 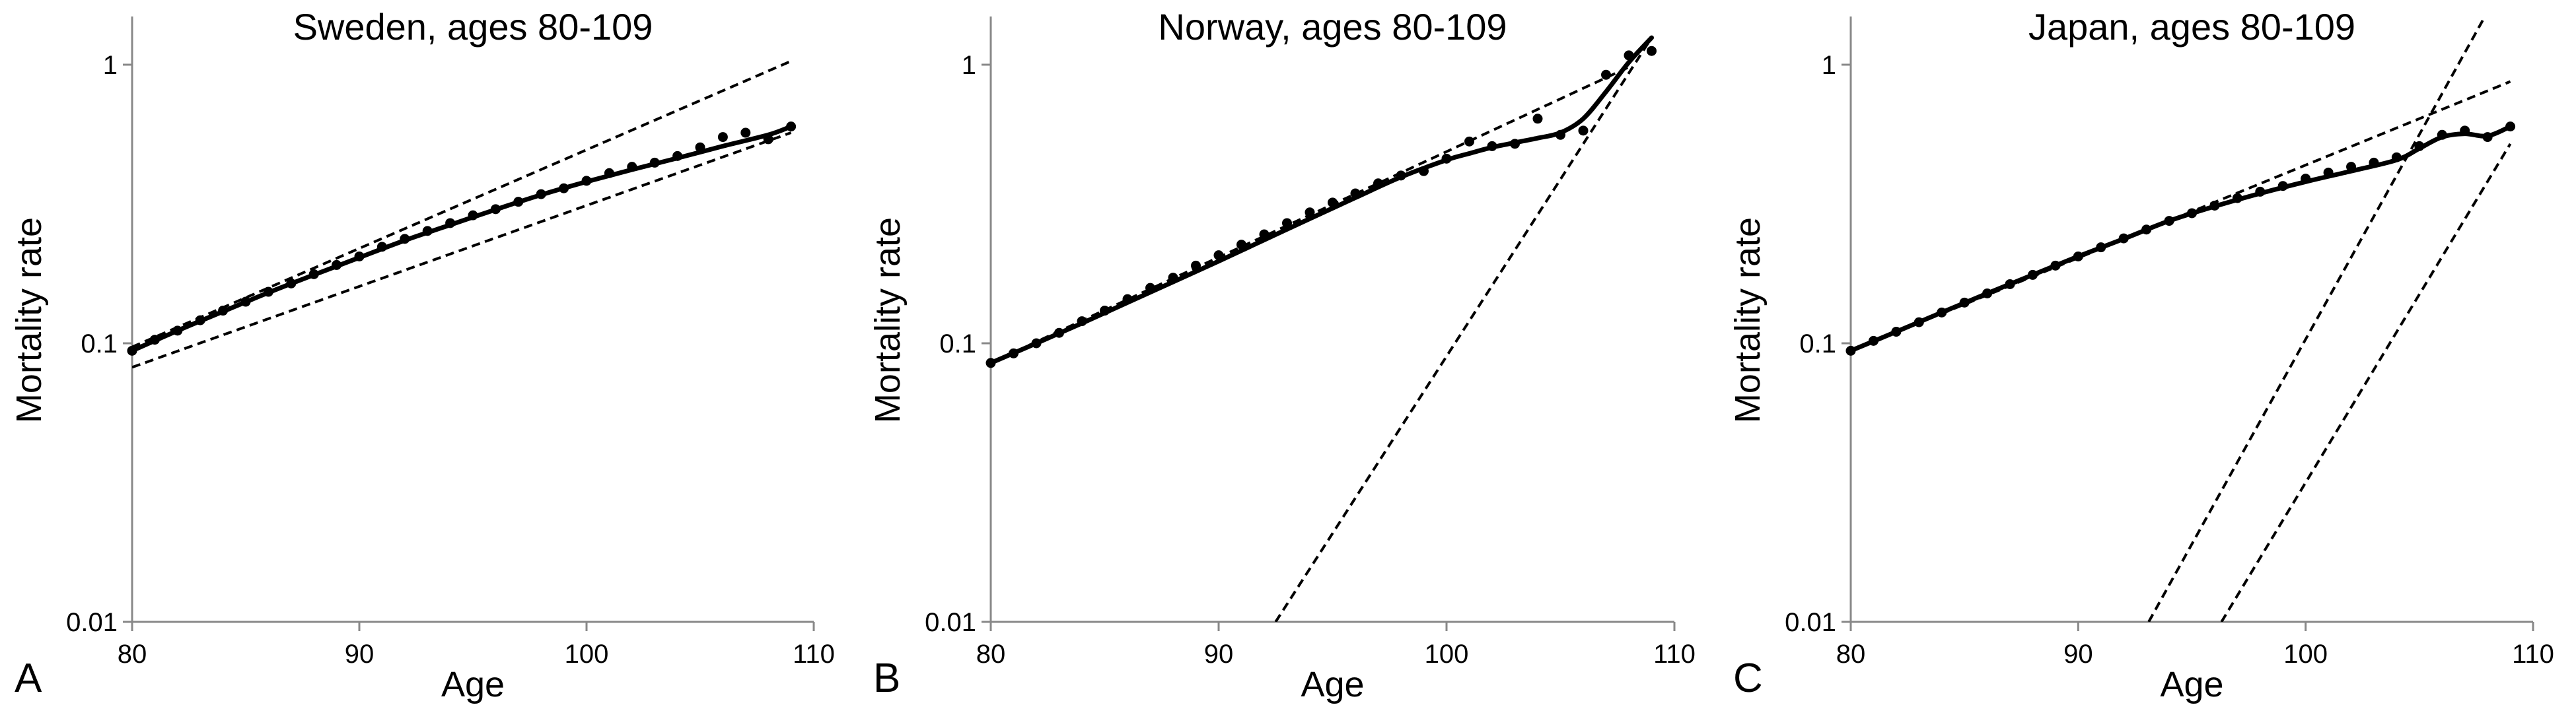 What do you see at coordinates (473, 27) in the screenshot?
I see `chart-title: Sweden, ages 80-109` at bounding box center [473, 27].